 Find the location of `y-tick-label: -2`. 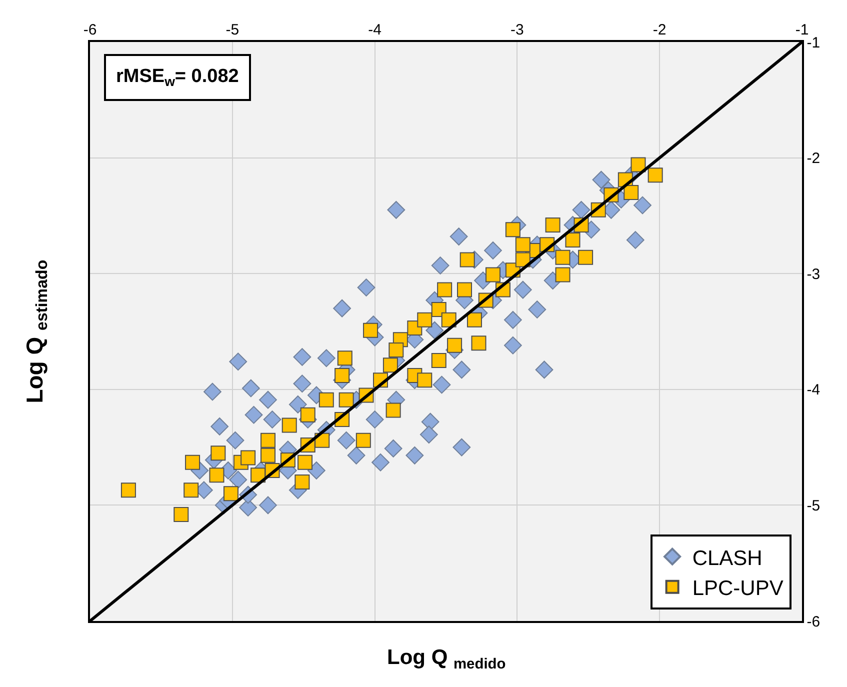

y-tick-label: -2 is located at coordinates (813, 159).